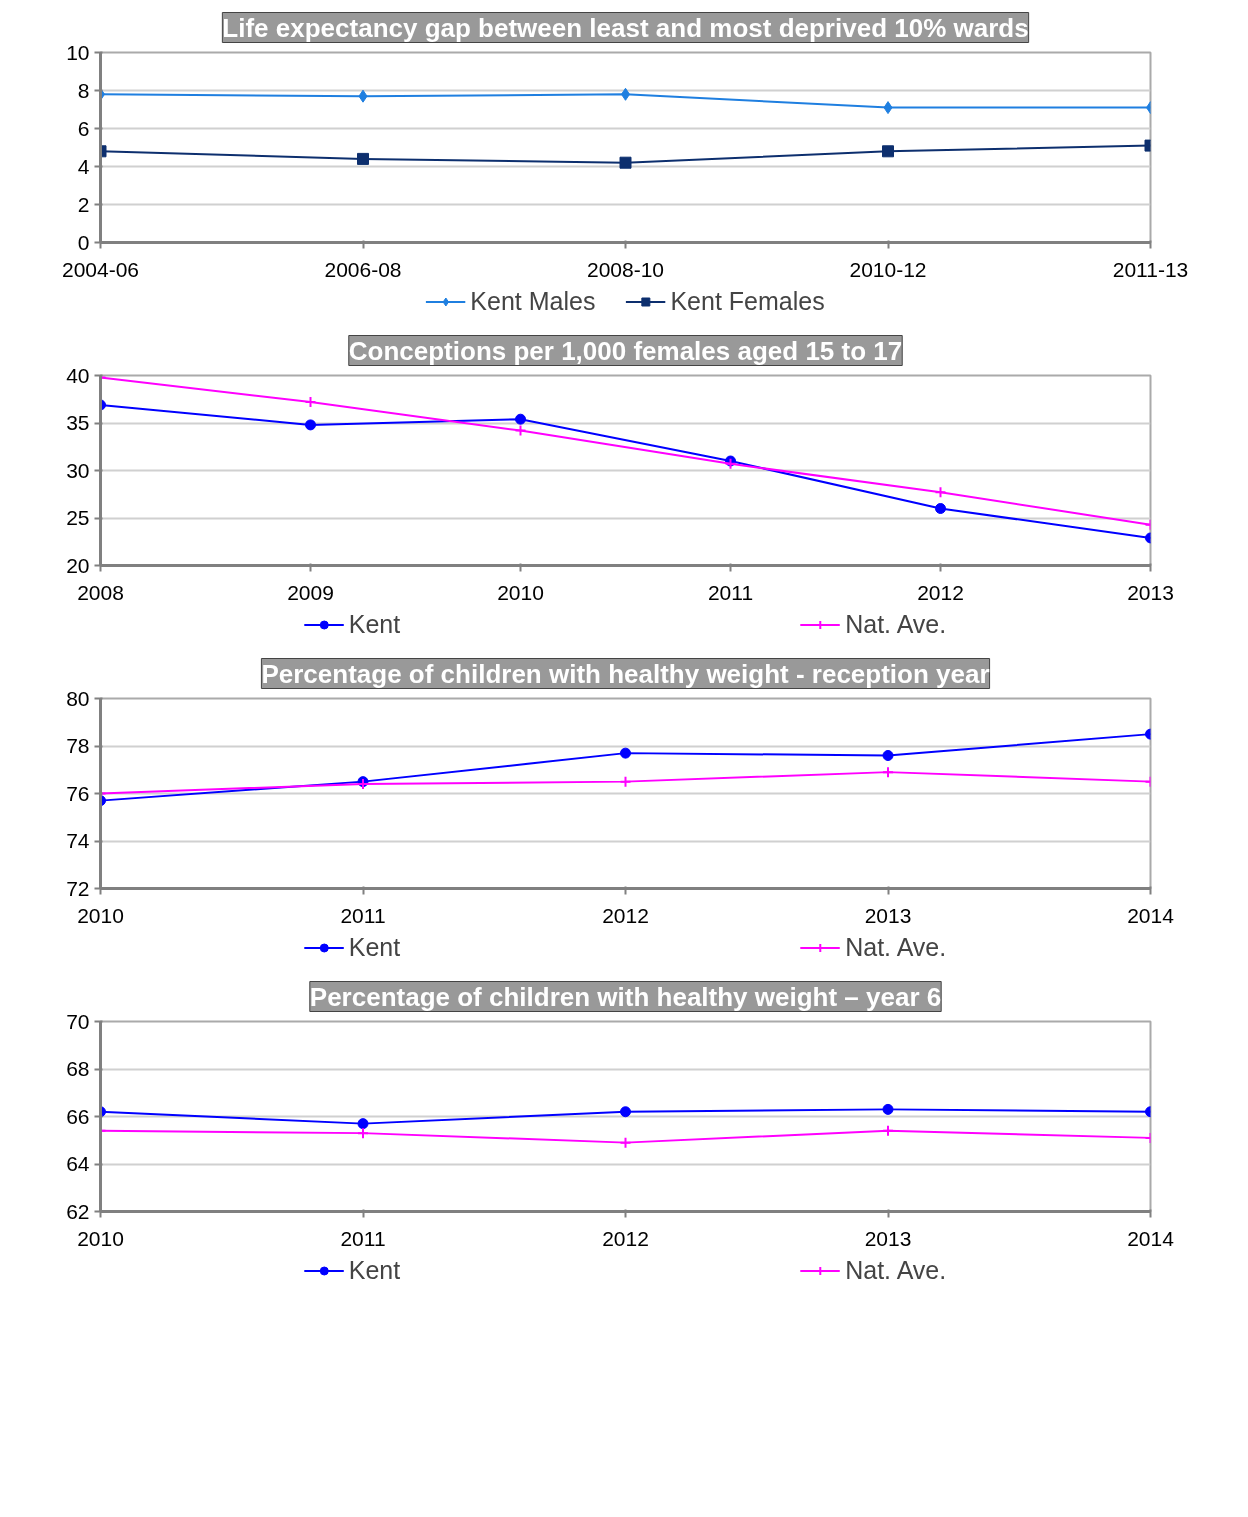 The width and height of the screenshot is (1248, 1517). I want to click on chart-title: Conceptions per 1,000 females aged 15 to 17, so click(625, 350).